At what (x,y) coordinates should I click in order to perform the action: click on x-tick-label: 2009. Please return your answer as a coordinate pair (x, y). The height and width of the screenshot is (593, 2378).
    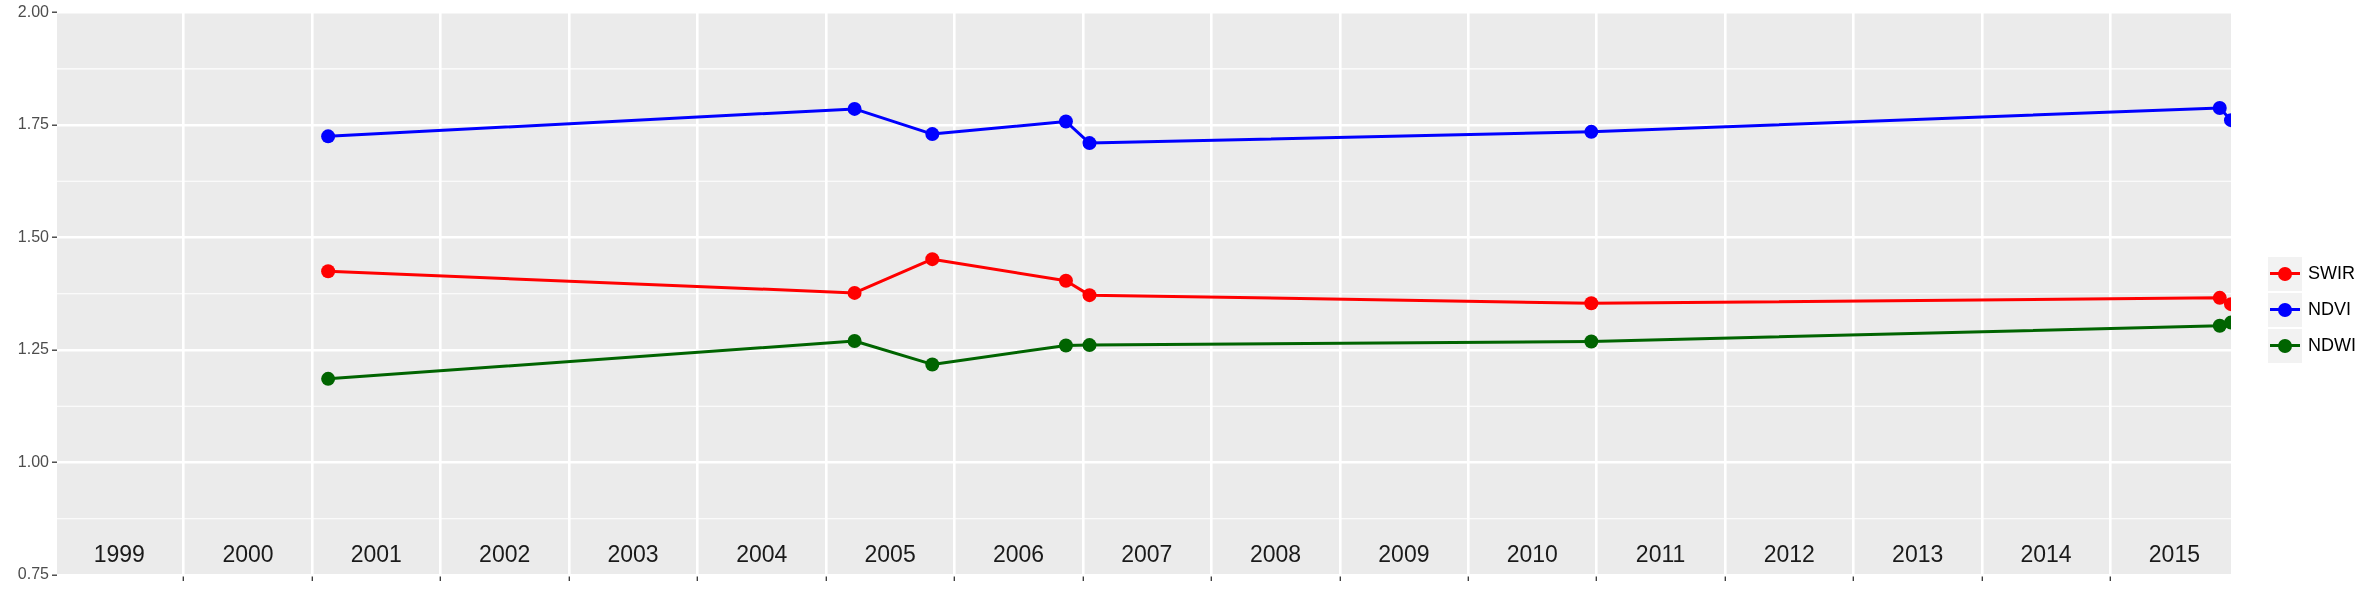
    Looking at the image, I should click on (1404, 553).